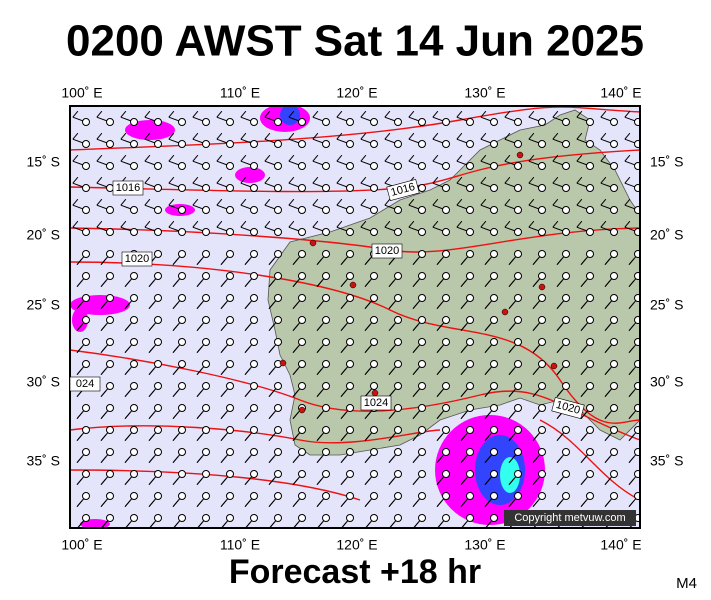 This screenshot has width=711, height=600. What do you see at coordinates (569, 518) in the screenshot?
I see `copyright: Copyright metvuw.com` at bounding box center [569, 518].